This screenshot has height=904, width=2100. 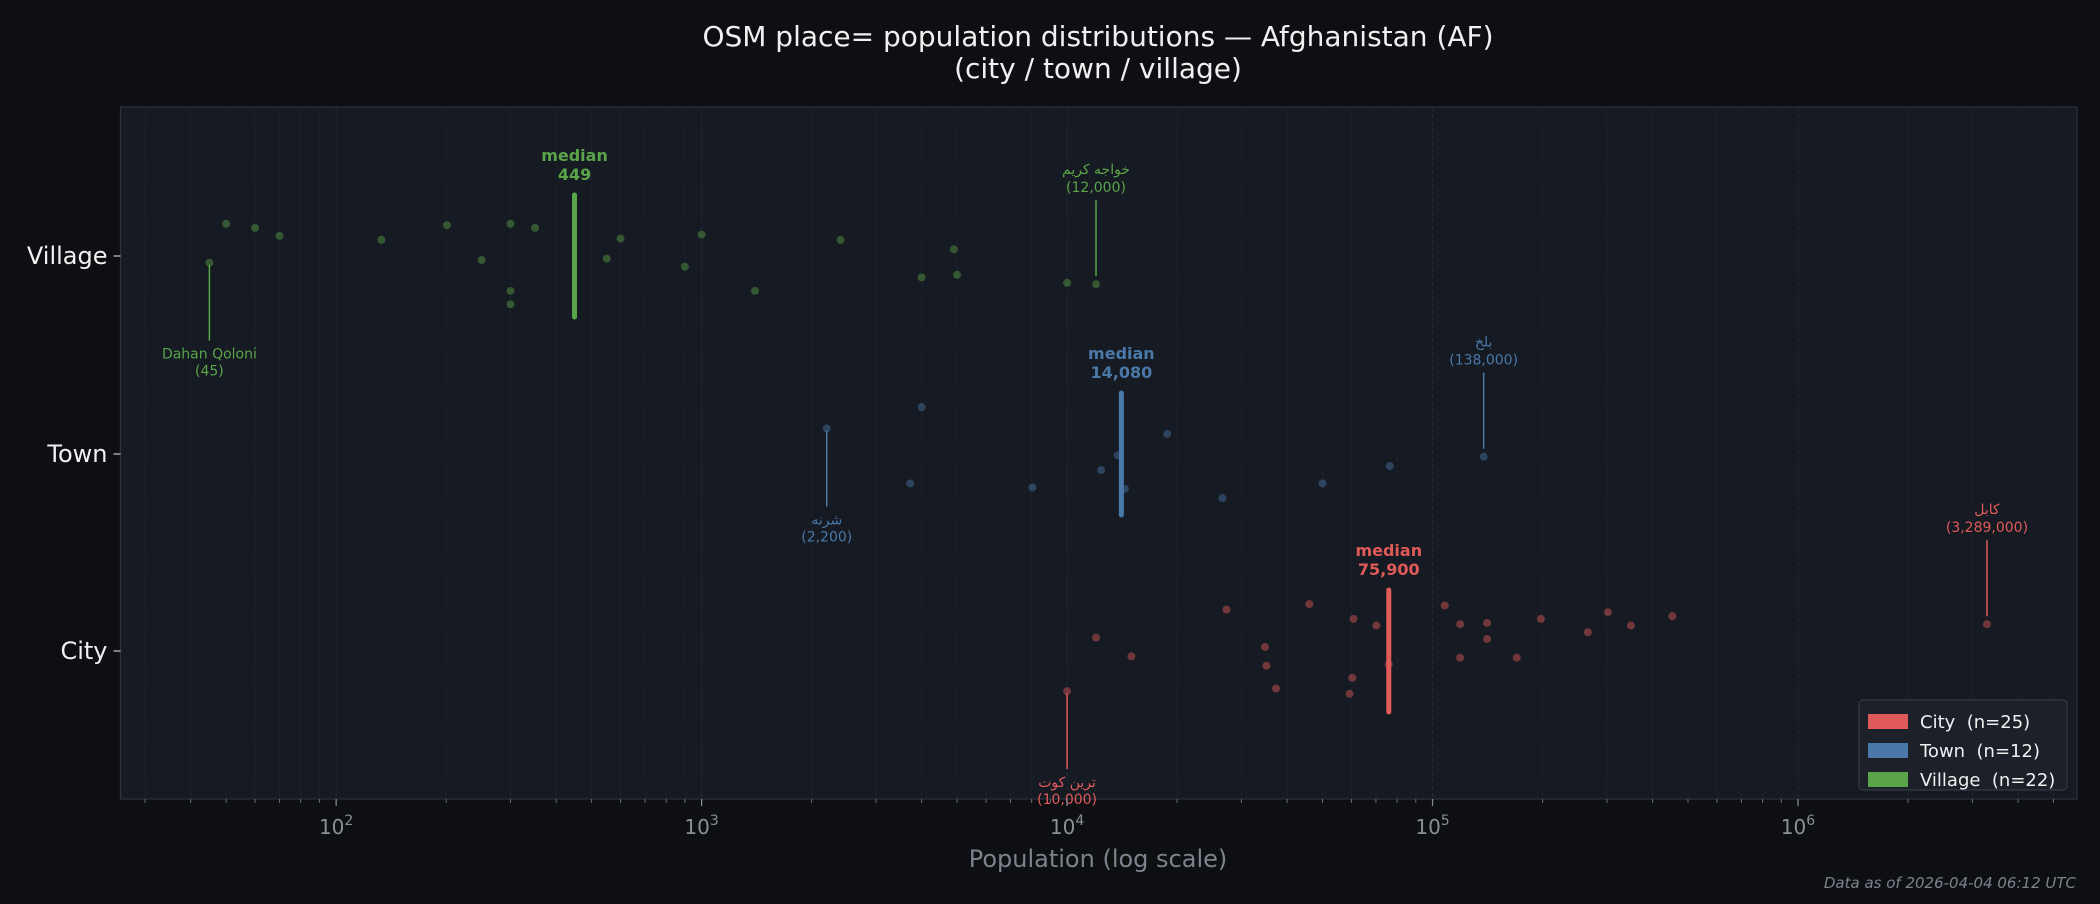 What do you see at coordinates (826, 521) in the screenshot?
I see `town-annotation-name: شرنه` at bounding box center [826, 521].